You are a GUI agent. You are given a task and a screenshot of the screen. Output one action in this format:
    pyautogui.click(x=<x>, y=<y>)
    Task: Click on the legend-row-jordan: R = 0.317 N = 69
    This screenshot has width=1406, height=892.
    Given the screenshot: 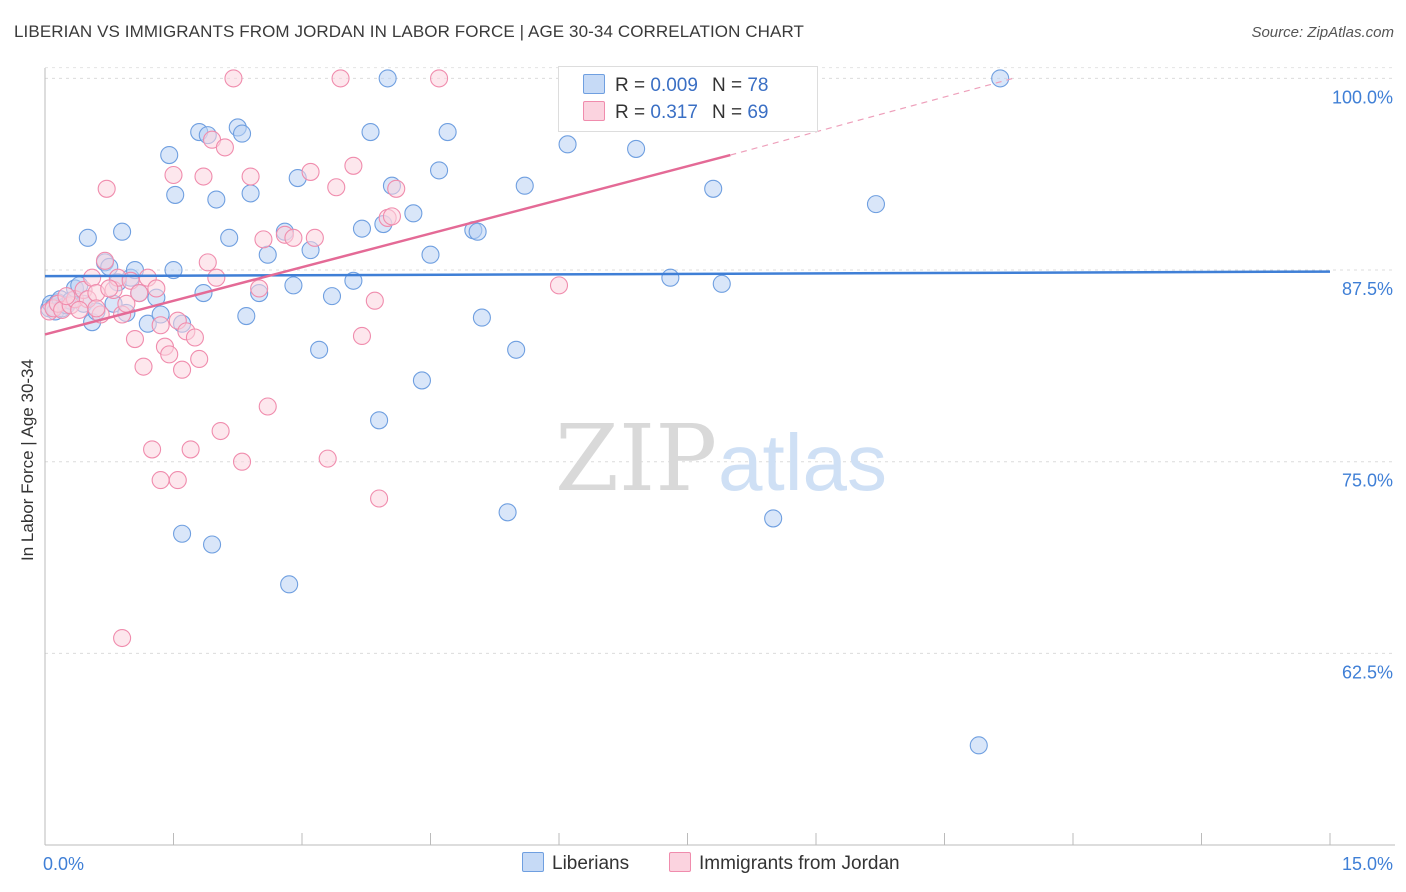 What is the action you would take?
    pyautogui.click(x=675, y=114)
    